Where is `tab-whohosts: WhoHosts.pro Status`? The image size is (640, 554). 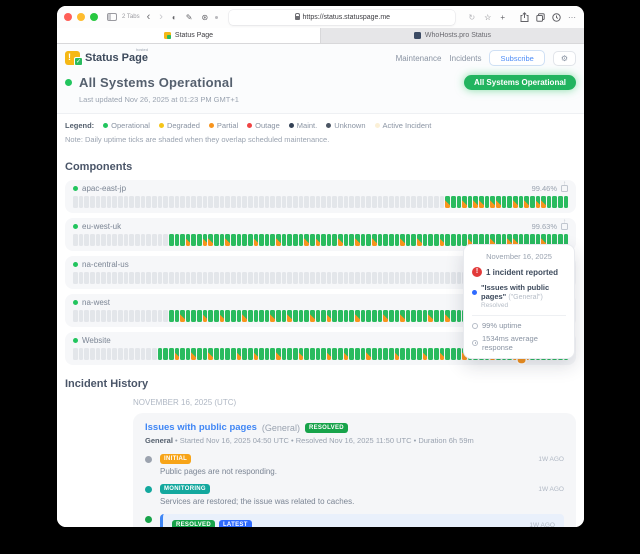 tab-whohosts: WhoHosts.pro Status is located at coordinates (452, 35).